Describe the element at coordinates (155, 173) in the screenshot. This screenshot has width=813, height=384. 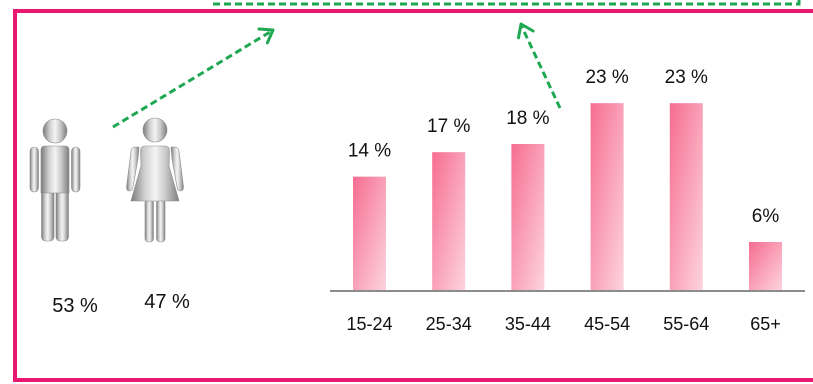
I see `female-icon-dress` at that location.